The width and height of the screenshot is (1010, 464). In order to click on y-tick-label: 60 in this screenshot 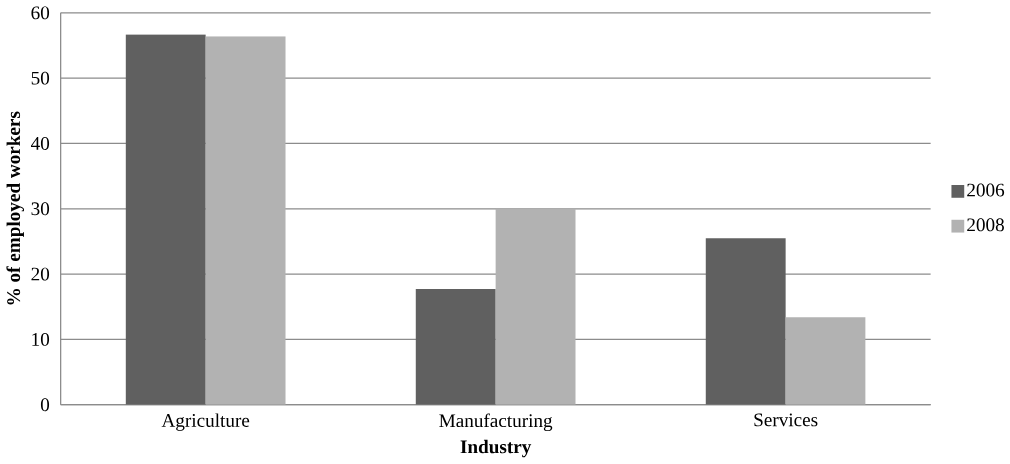, I will do `click(40, 13)`.